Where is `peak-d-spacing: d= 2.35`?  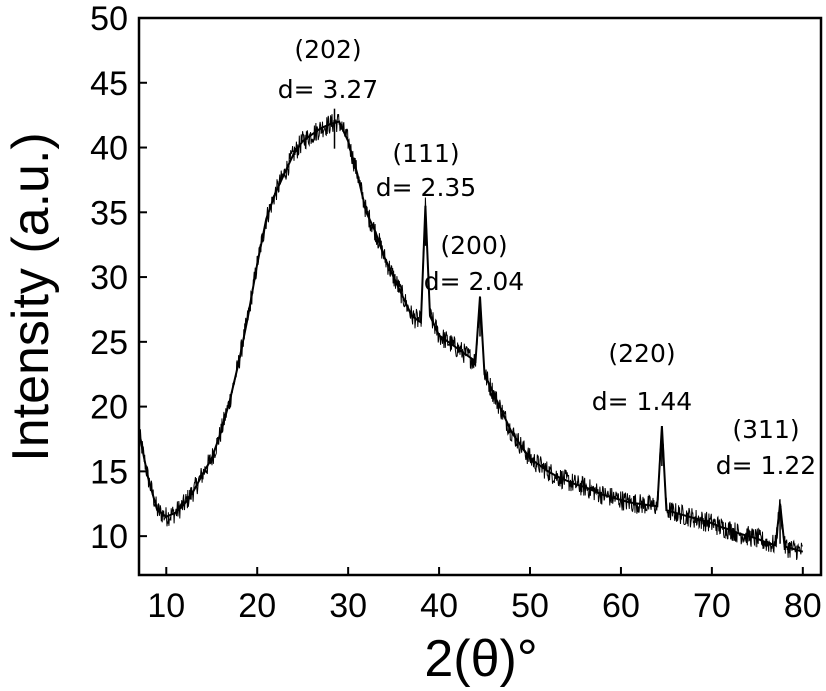
peak-d-spacing: d= 2.35 is located at coordinates (426, 187).